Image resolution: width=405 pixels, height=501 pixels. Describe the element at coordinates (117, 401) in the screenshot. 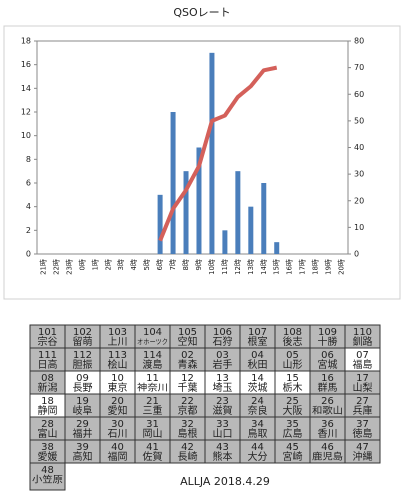

I see `cell-code: 20` at that location.